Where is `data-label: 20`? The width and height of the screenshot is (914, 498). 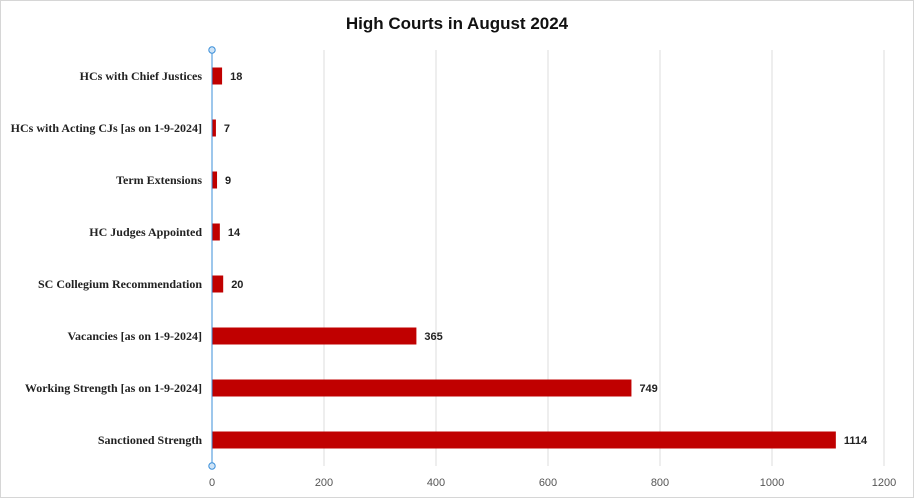
data-label: 20 is located at coordinates (237, 285).